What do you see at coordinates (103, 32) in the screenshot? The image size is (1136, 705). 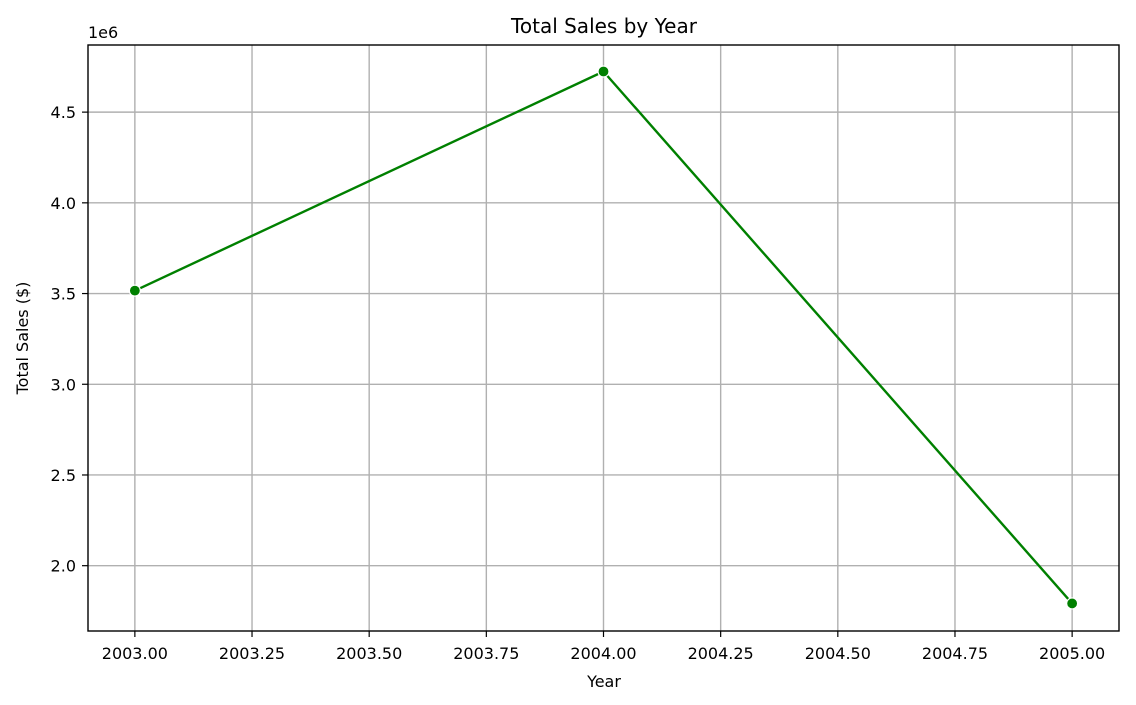 I see `y-axis-offset-label: 1e6` at bounding box center [103, 32].